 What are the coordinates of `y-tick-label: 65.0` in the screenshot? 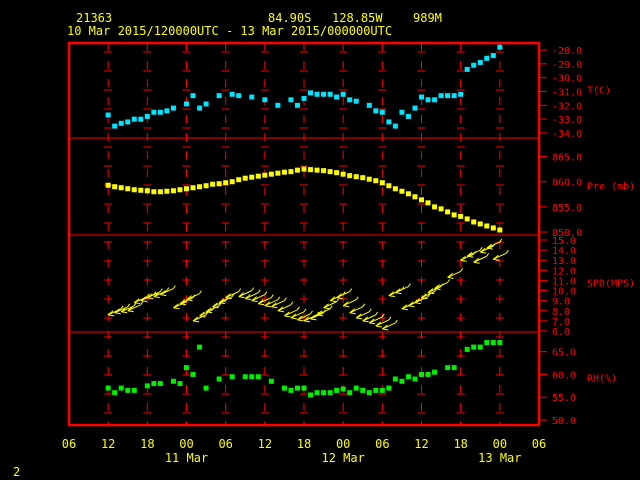 It's located at (564, 353).